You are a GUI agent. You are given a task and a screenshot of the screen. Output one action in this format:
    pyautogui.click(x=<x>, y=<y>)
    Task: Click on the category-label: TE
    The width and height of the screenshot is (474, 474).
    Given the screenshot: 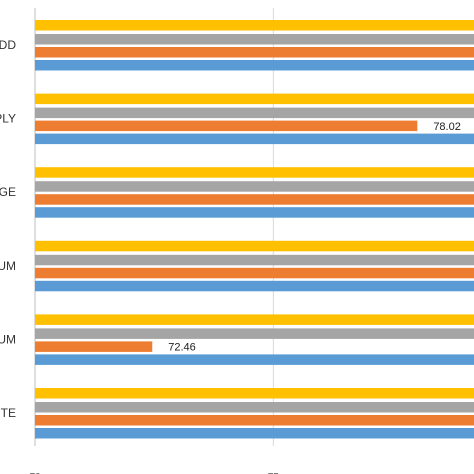 What is the action you would take?
    pyautogui.click(x=8, y=413)
    